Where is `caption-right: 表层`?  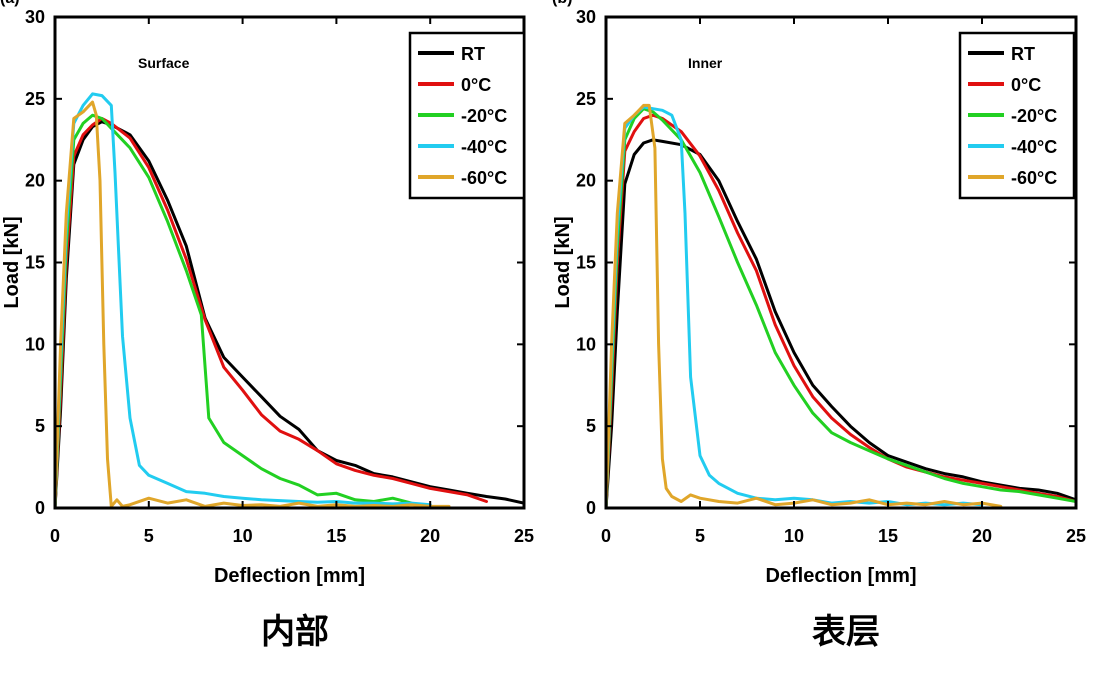 caption-right: 表层 is located at coordinates (846, 632).